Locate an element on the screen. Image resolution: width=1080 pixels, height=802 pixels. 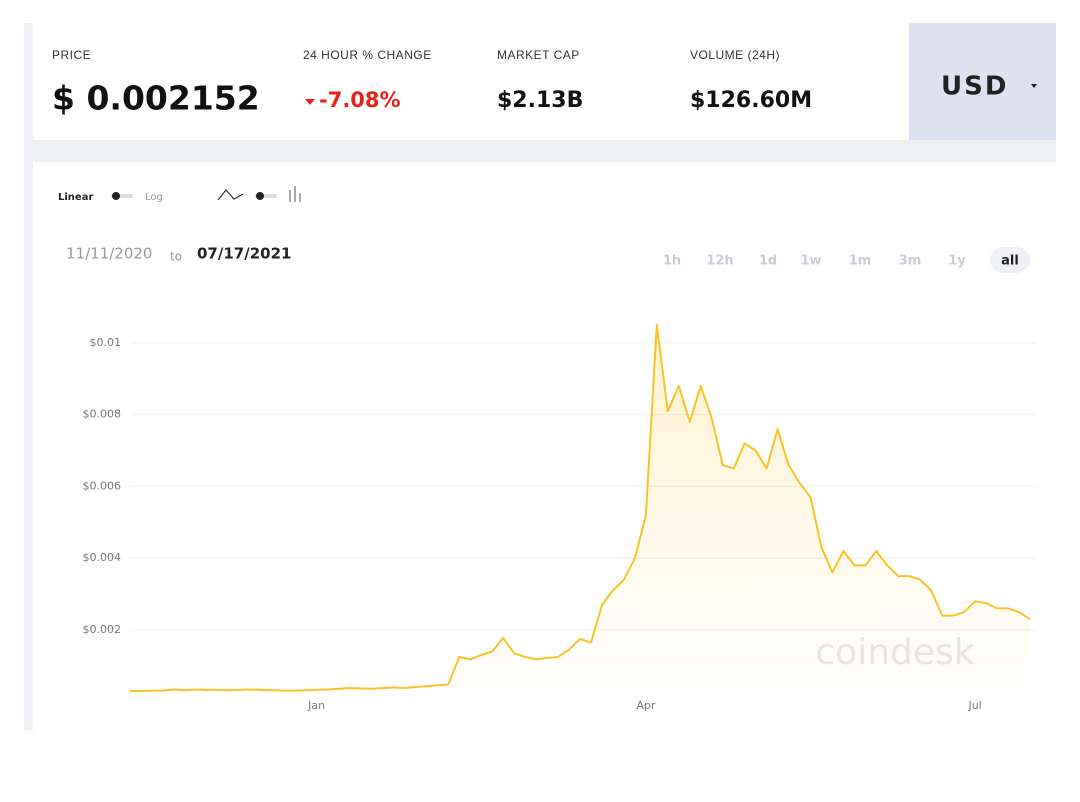
x-tick-label: Jul is located at coordinates (974, 705).